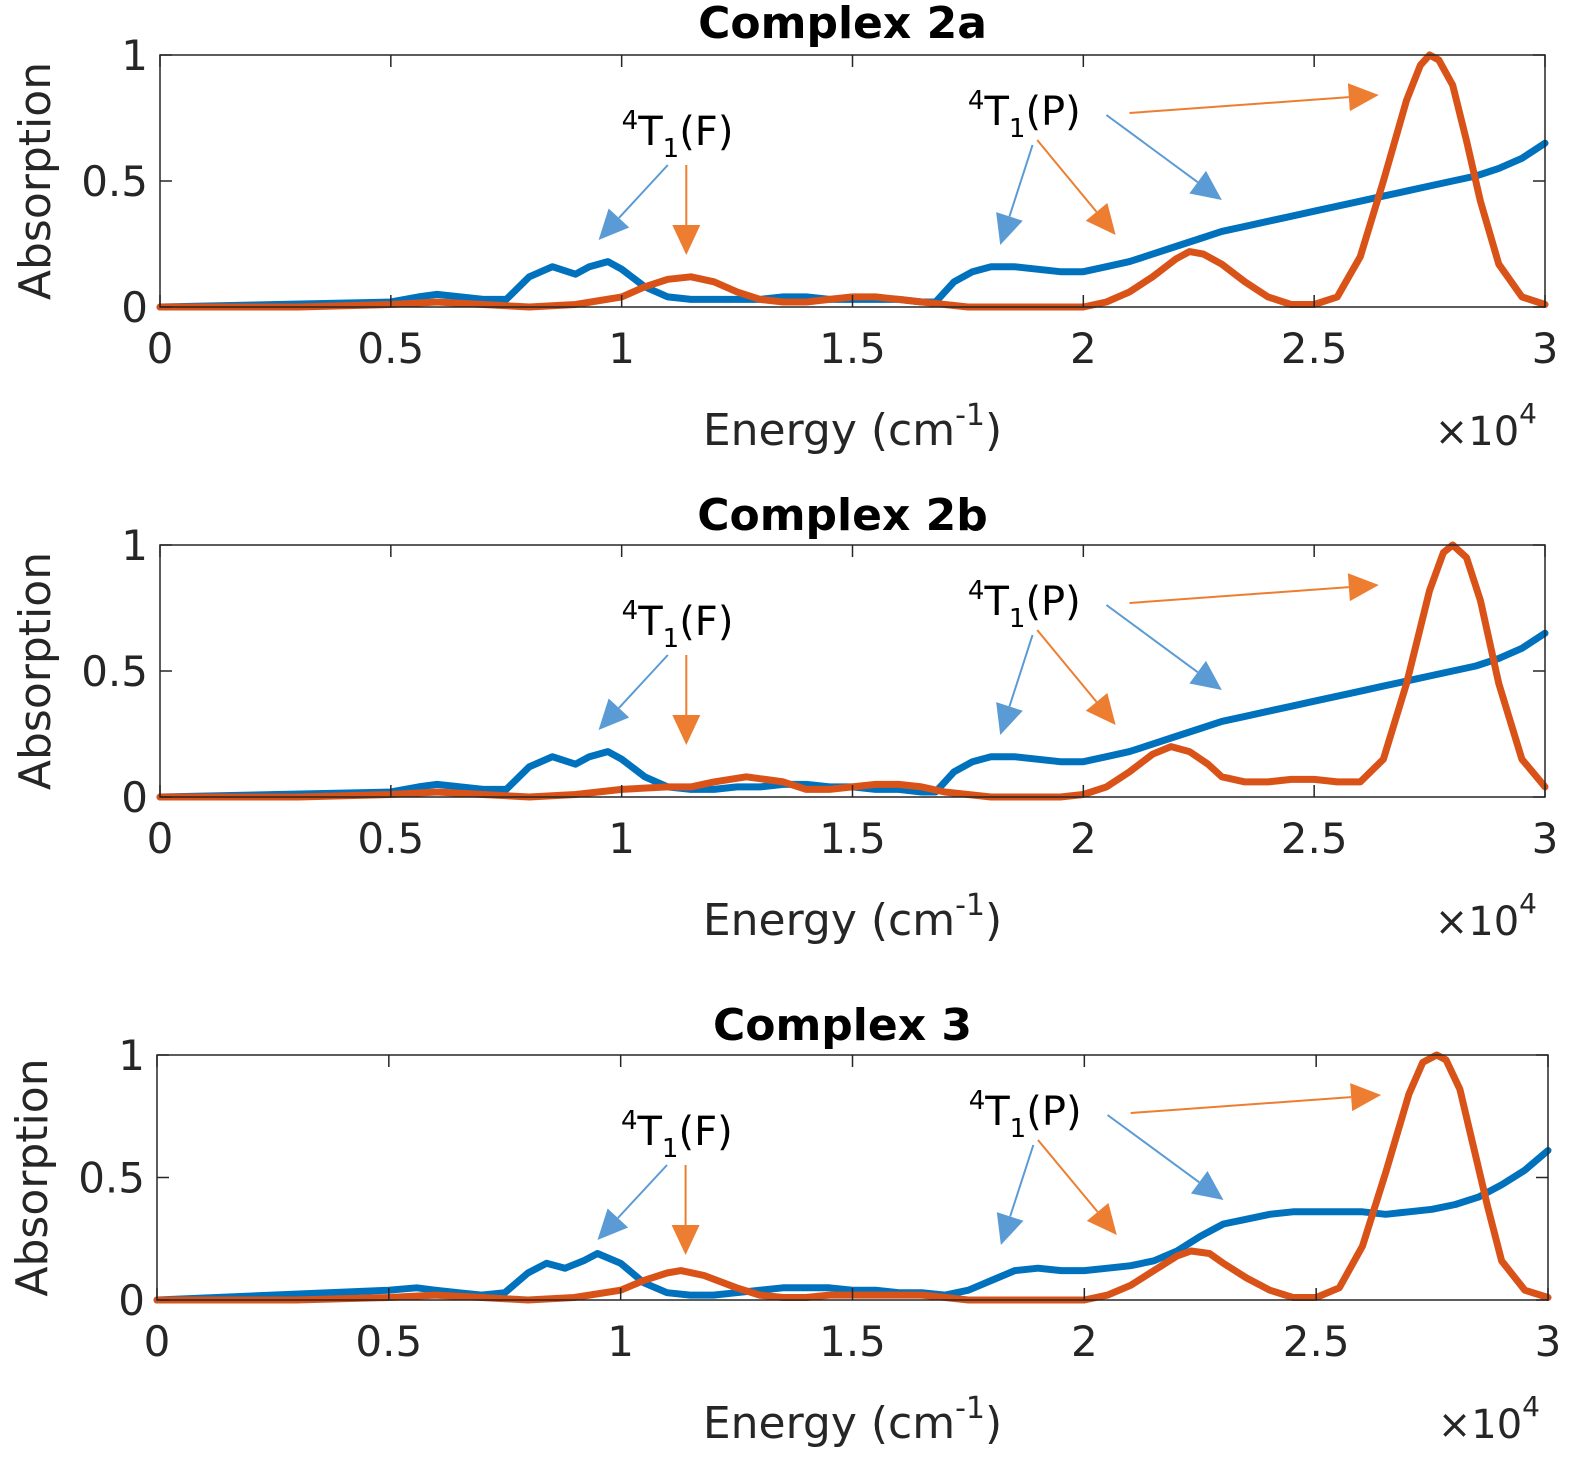  Describe the element at coordinates (842, 515) in the screenshot. I see `chart-title: Complex 2b` at that location.